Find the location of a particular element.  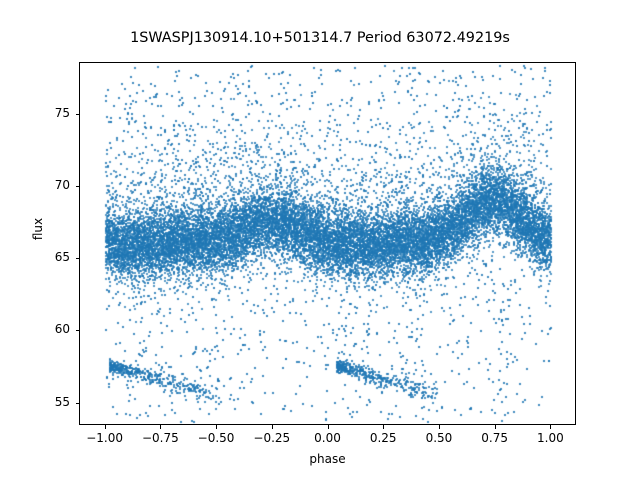

y-tick-label: 60 is located at coordinates (62, 329).